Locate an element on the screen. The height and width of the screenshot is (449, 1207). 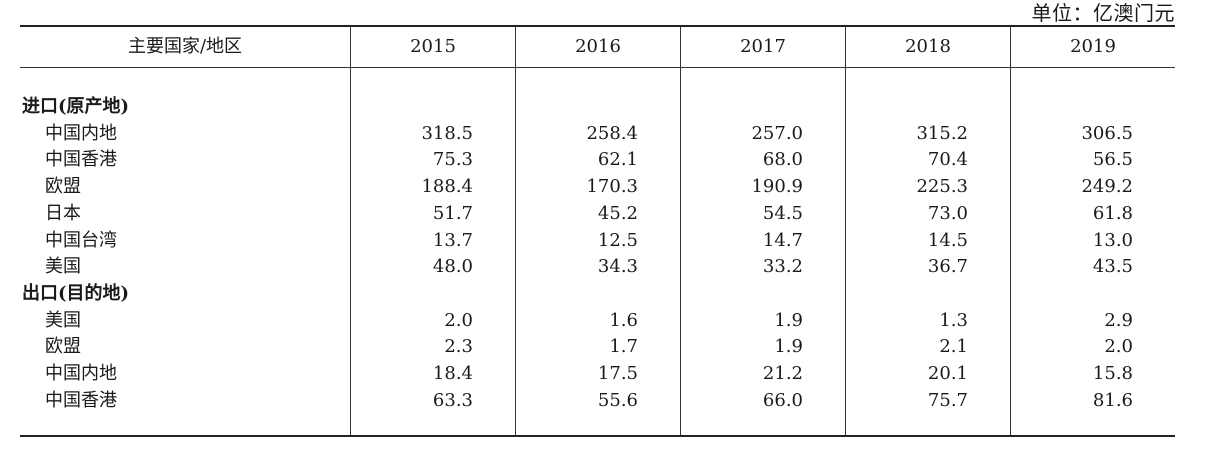
header-year-2015: 2015 is located at coordinates (433, 46).